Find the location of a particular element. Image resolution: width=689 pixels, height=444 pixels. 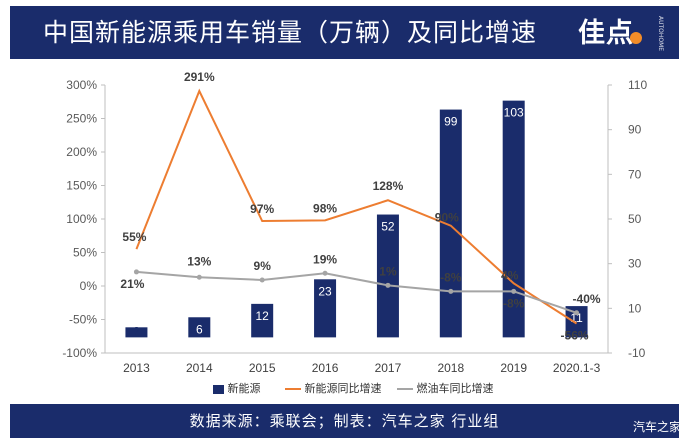

x-axis-tick-label: 2020.1-3 is located at coordinates (577, 368).